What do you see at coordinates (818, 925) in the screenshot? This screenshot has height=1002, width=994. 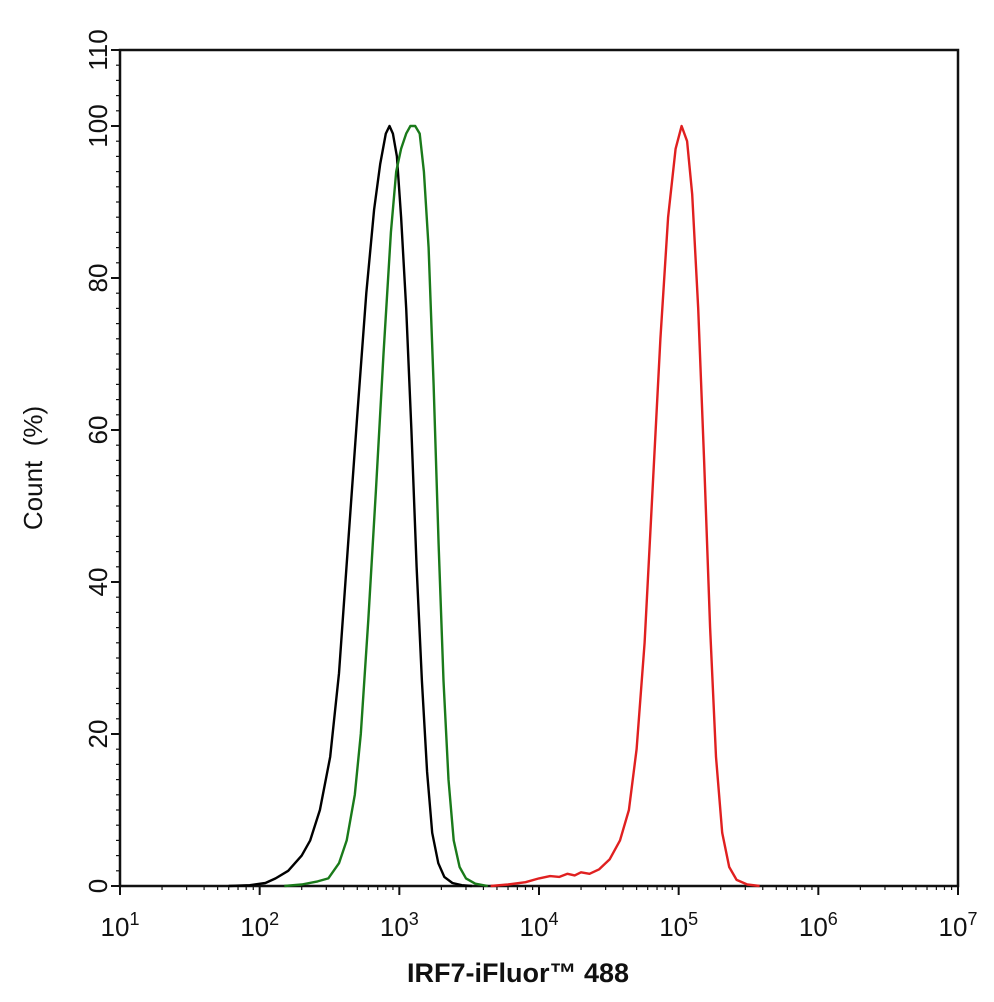 I see `x-tick-label: 10⁶` at bounding box center [818, 925].